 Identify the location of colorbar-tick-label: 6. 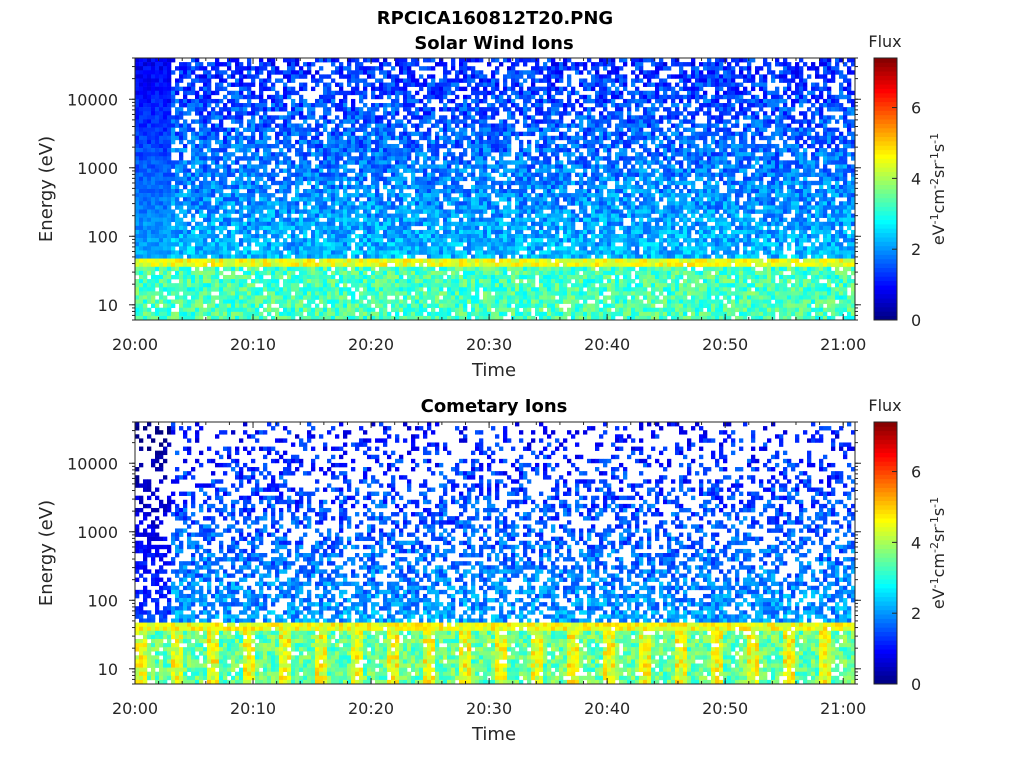
(916, 472).